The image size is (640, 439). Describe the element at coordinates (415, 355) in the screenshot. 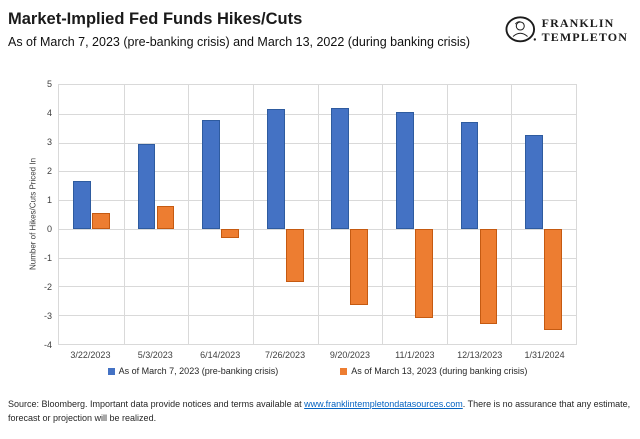

I see `x-tick-label: 11/1/2023` at that location.